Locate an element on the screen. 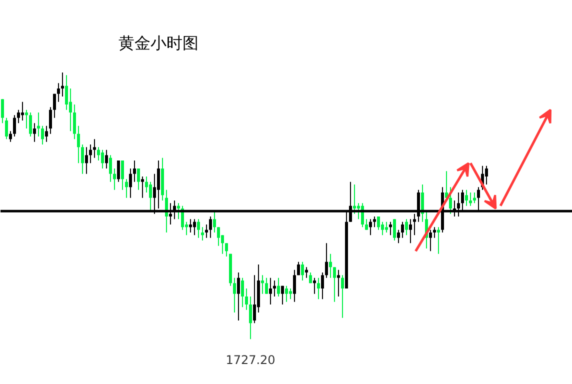 The width and height of the screenshot is (572, 384). chart-title: 黄金小时图 is located at coordinates (158, 43).